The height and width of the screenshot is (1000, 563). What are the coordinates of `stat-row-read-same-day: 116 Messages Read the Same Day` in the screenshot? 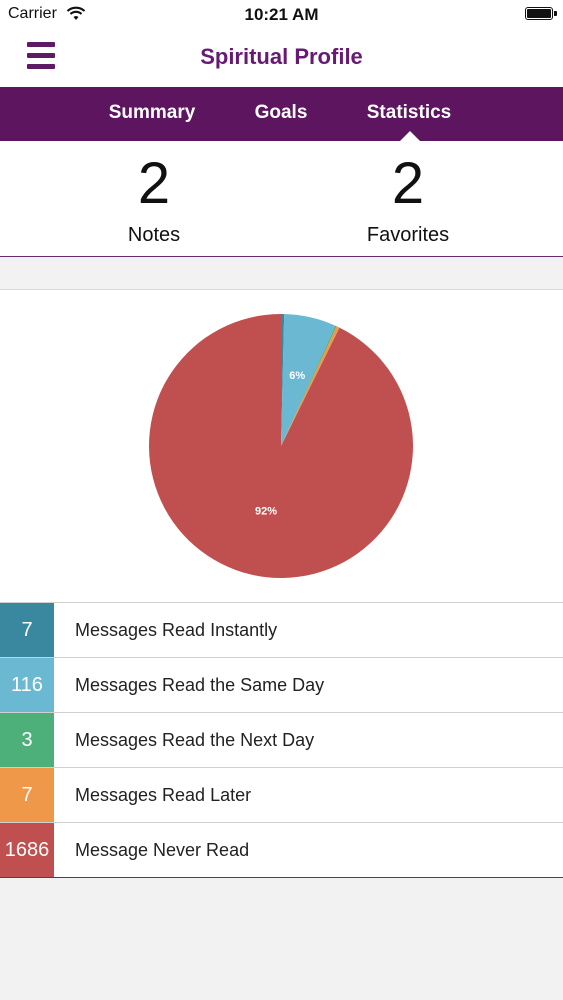 It's located at (281, 685).